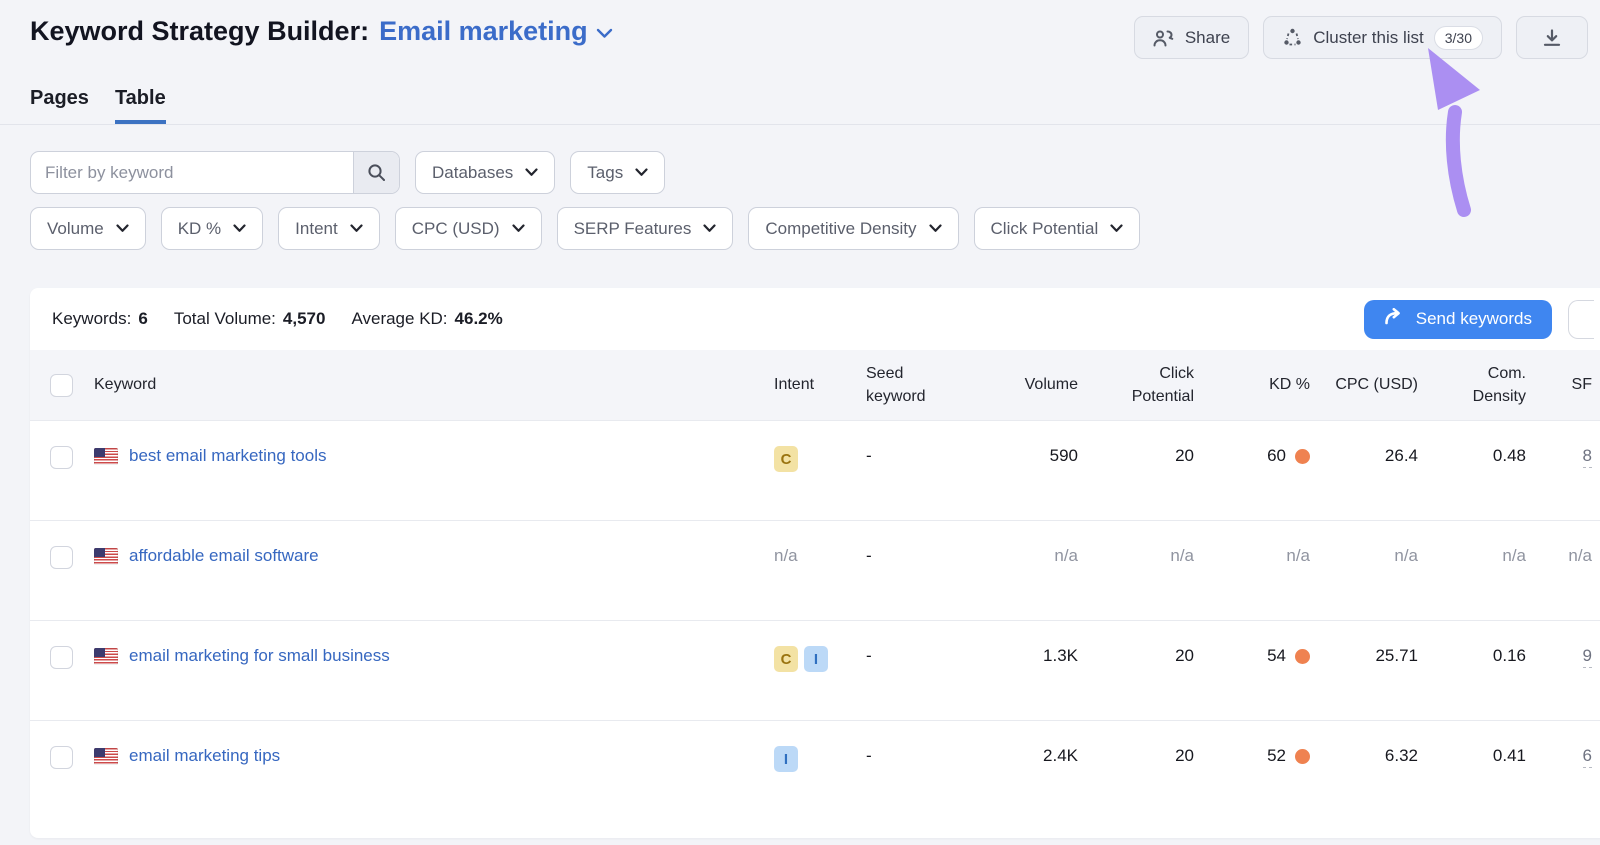 The image size is (1600, 845). I want to click on cluster-this-list-button: Cluster this list 3/30, so click(1382, 37).